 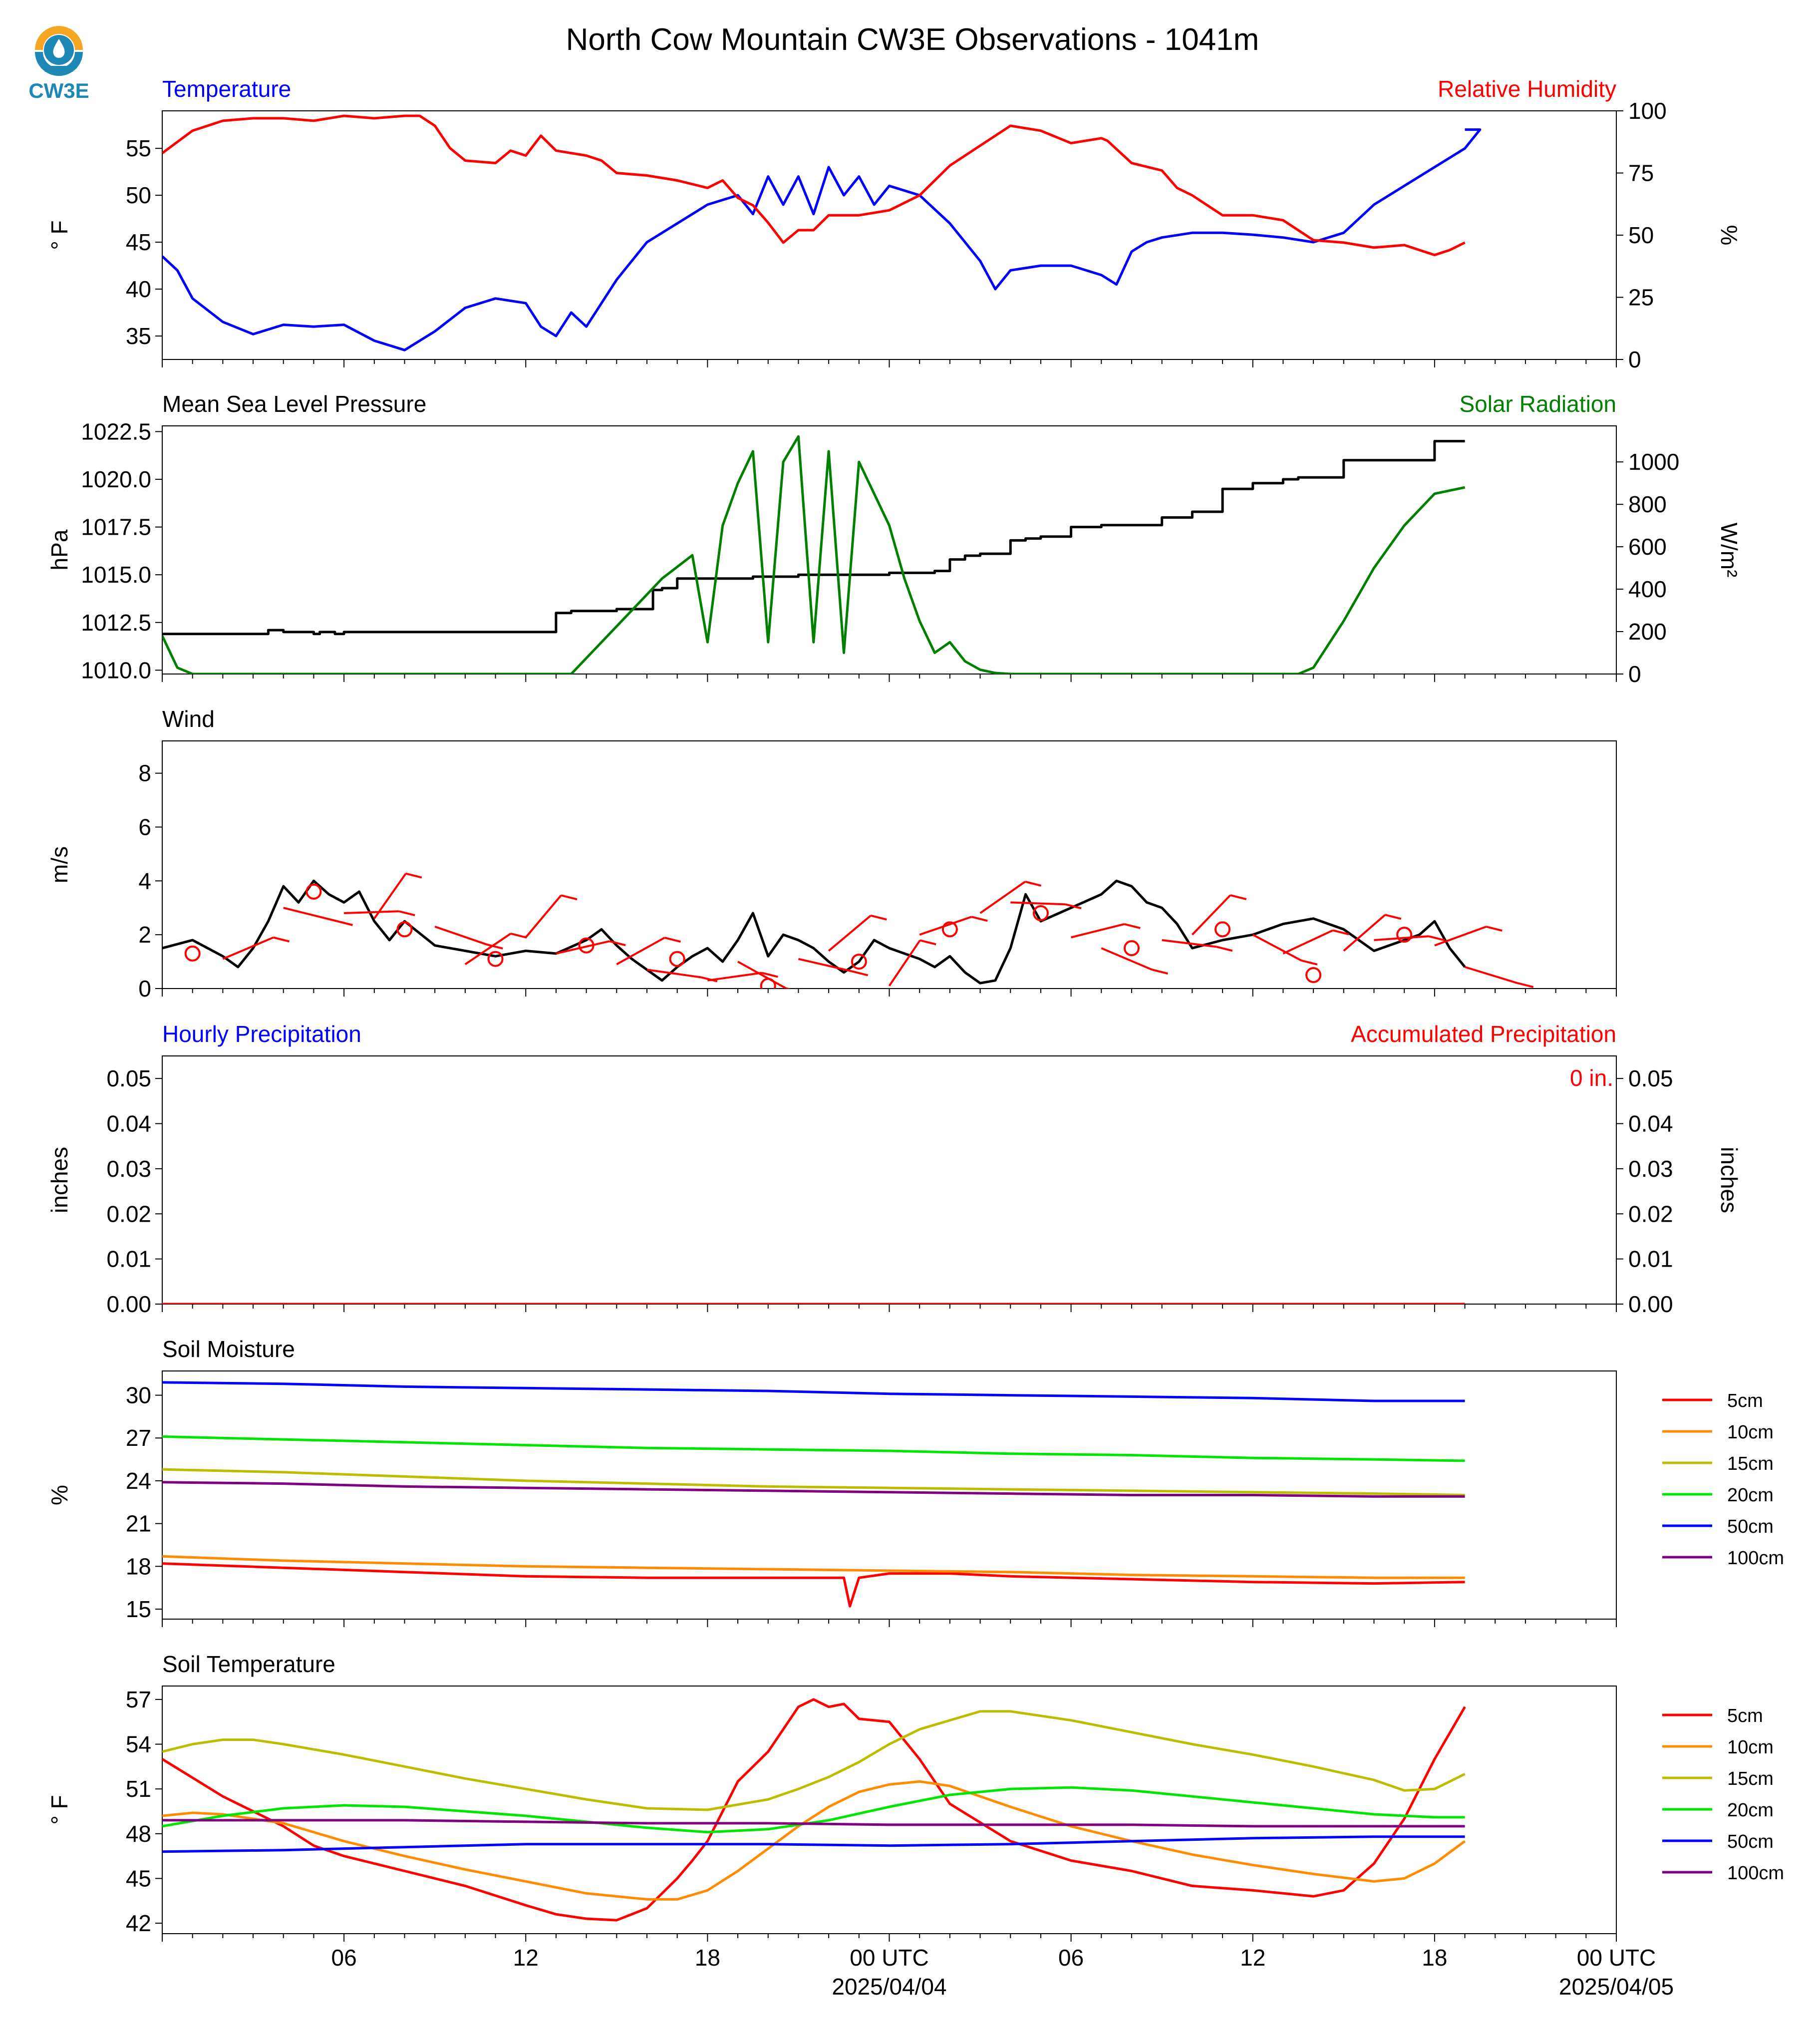 I want to click on soil_moisture-legend-label: 15cm, so click(x=1750, y=1464).